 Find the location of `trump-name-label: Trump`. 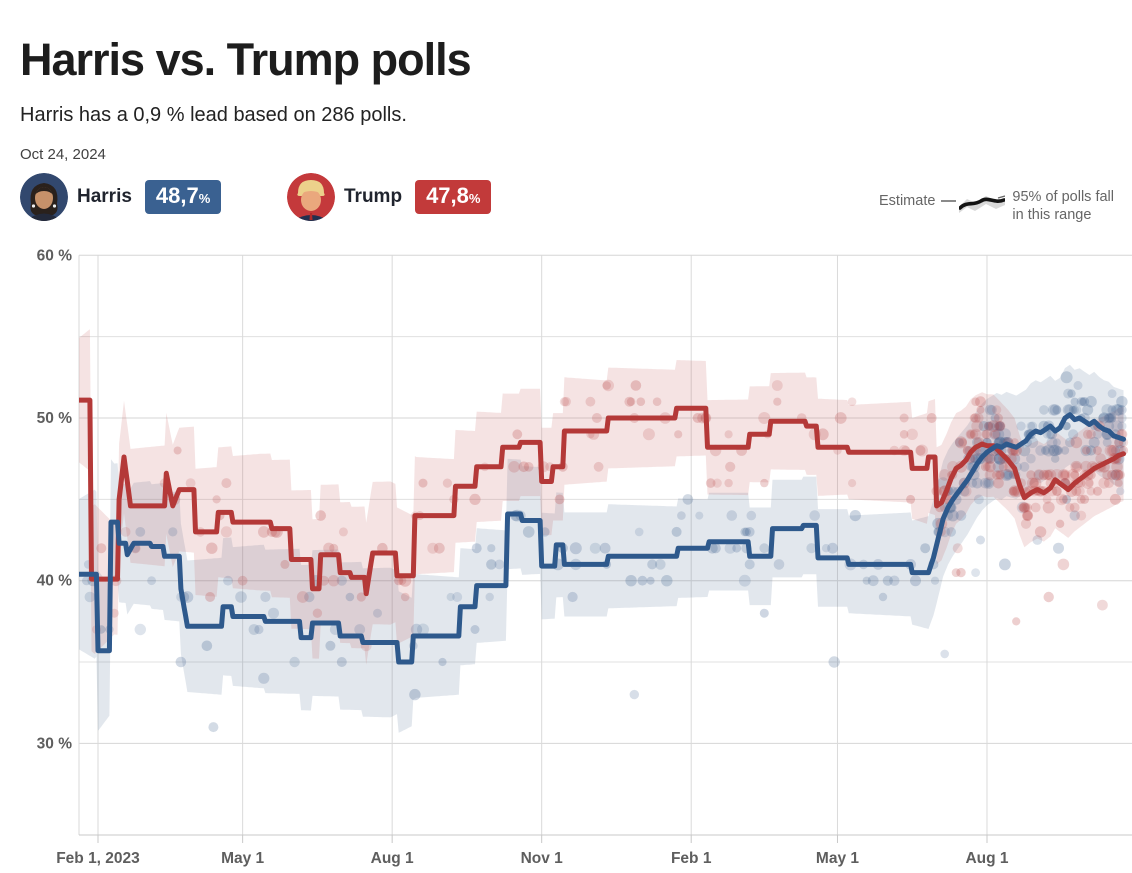

trump-name-label: Trump is located at coordinates (373, 196).